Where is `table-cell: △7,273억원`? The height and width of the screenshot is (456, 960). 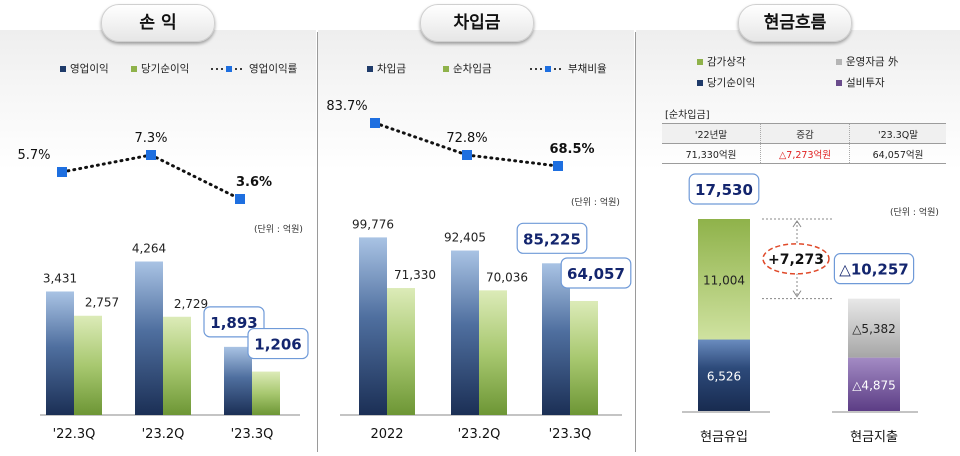
table-cell: △7,273억원 is located at coordinates (805, 153).